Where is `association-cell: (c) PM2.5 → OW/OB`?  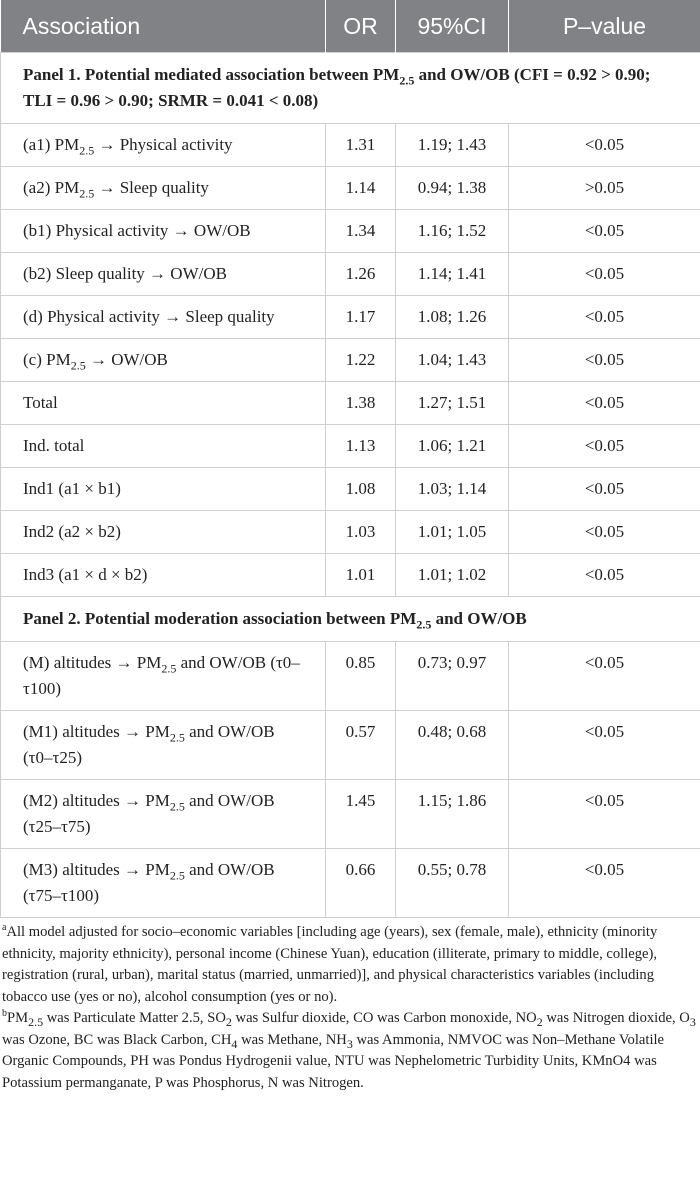
association-cell: (c) PM2.5 → OW/OB is located at coordinates (163, 360).